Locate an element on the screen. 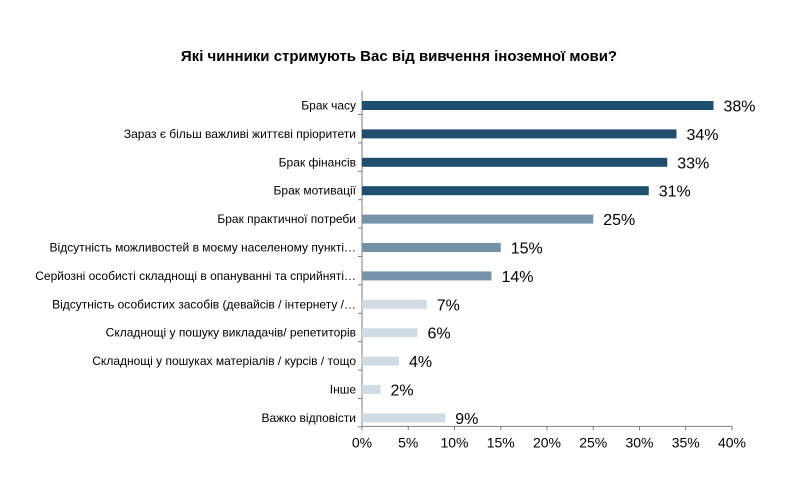 The height and width of the screenshot is (489, 798). x-tick-label: 10% is located at coordinates (454, 442).